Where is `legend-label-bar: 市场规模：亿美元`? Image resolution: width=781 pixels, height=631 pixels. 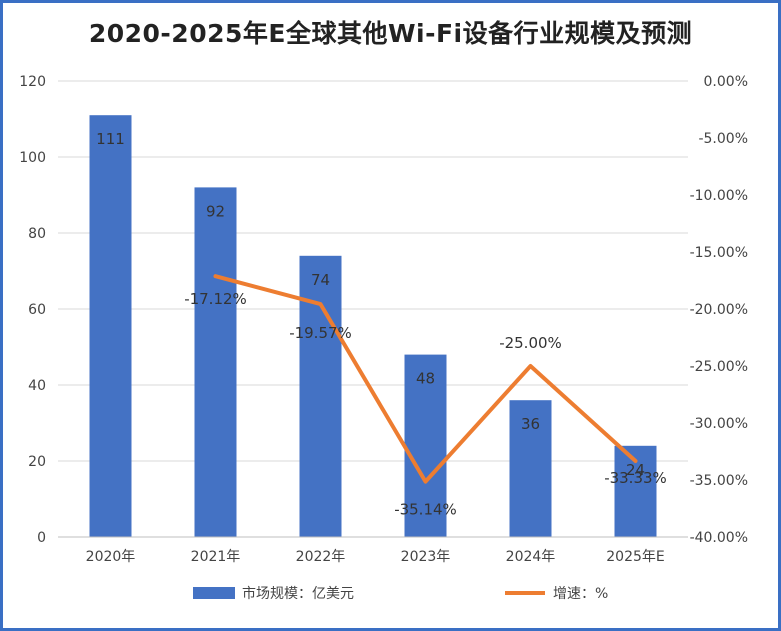 legend-label-bar: 市场规模：亿美元 is located at coordinates (298, 593).